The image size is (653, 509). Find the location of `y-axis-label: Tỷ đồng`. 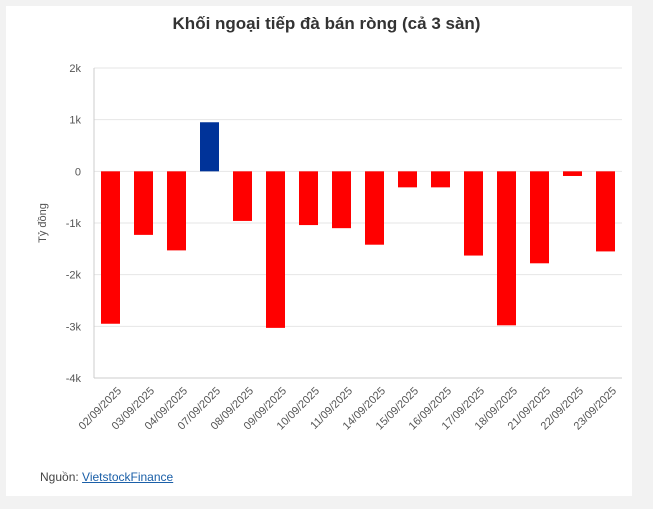

y-axis-label: Tỷ đồng is located at coordinates (43, 223).